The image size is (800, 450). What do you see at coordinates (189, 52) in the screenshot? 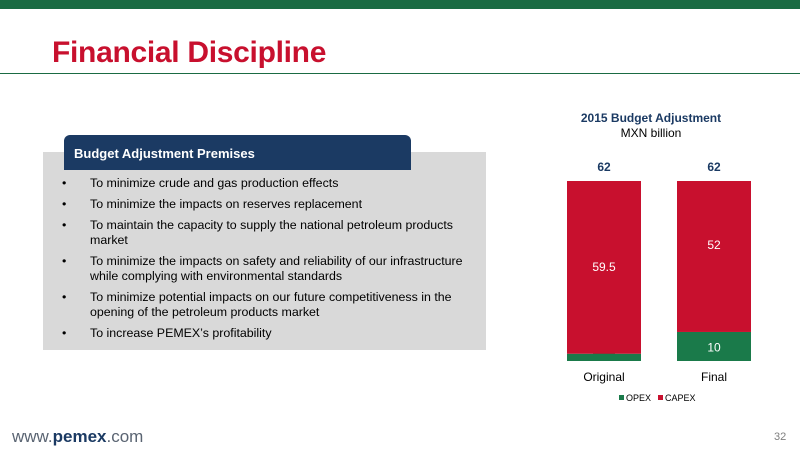
I see `slide-title: Financial Discipline` at bounding box center [189, 52].